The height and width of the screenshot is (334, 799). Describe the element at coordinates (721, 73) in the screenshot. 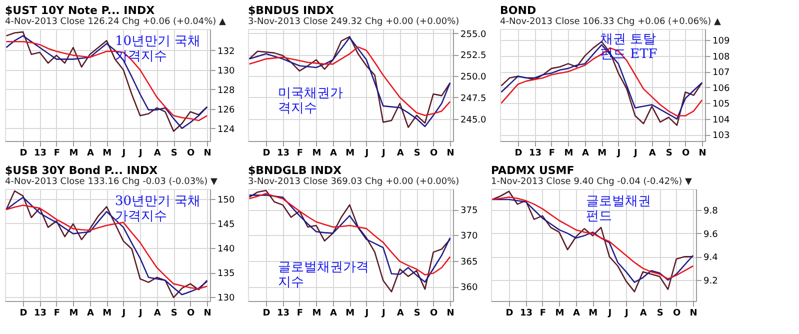

I see `y-tick-label: 107` at that location.